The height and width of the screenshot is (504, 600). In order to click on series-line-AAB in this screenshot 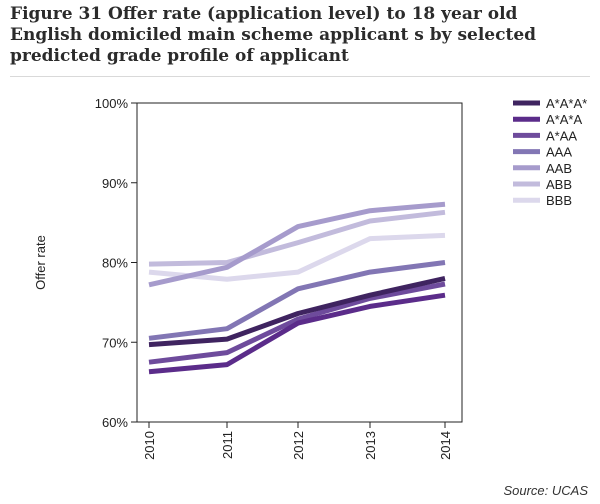, I will do `click(297, 244)`.